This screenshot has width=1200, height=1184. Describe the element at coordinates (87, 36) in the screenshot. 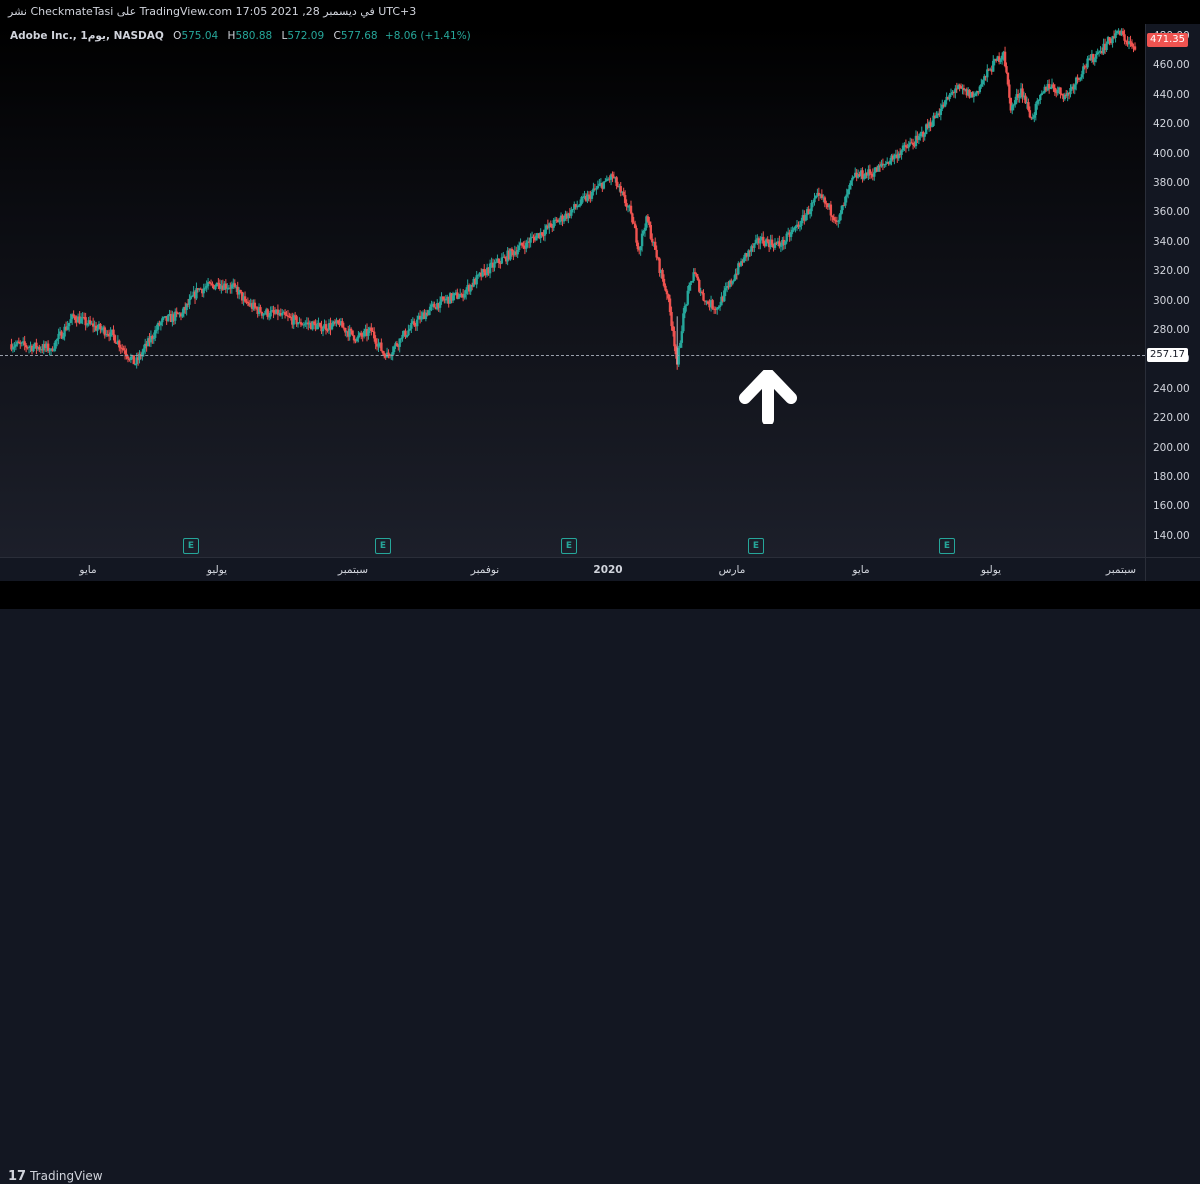

I see `legend-symbol: Adobe Inc., يوم1, NASDAQ` at that location.